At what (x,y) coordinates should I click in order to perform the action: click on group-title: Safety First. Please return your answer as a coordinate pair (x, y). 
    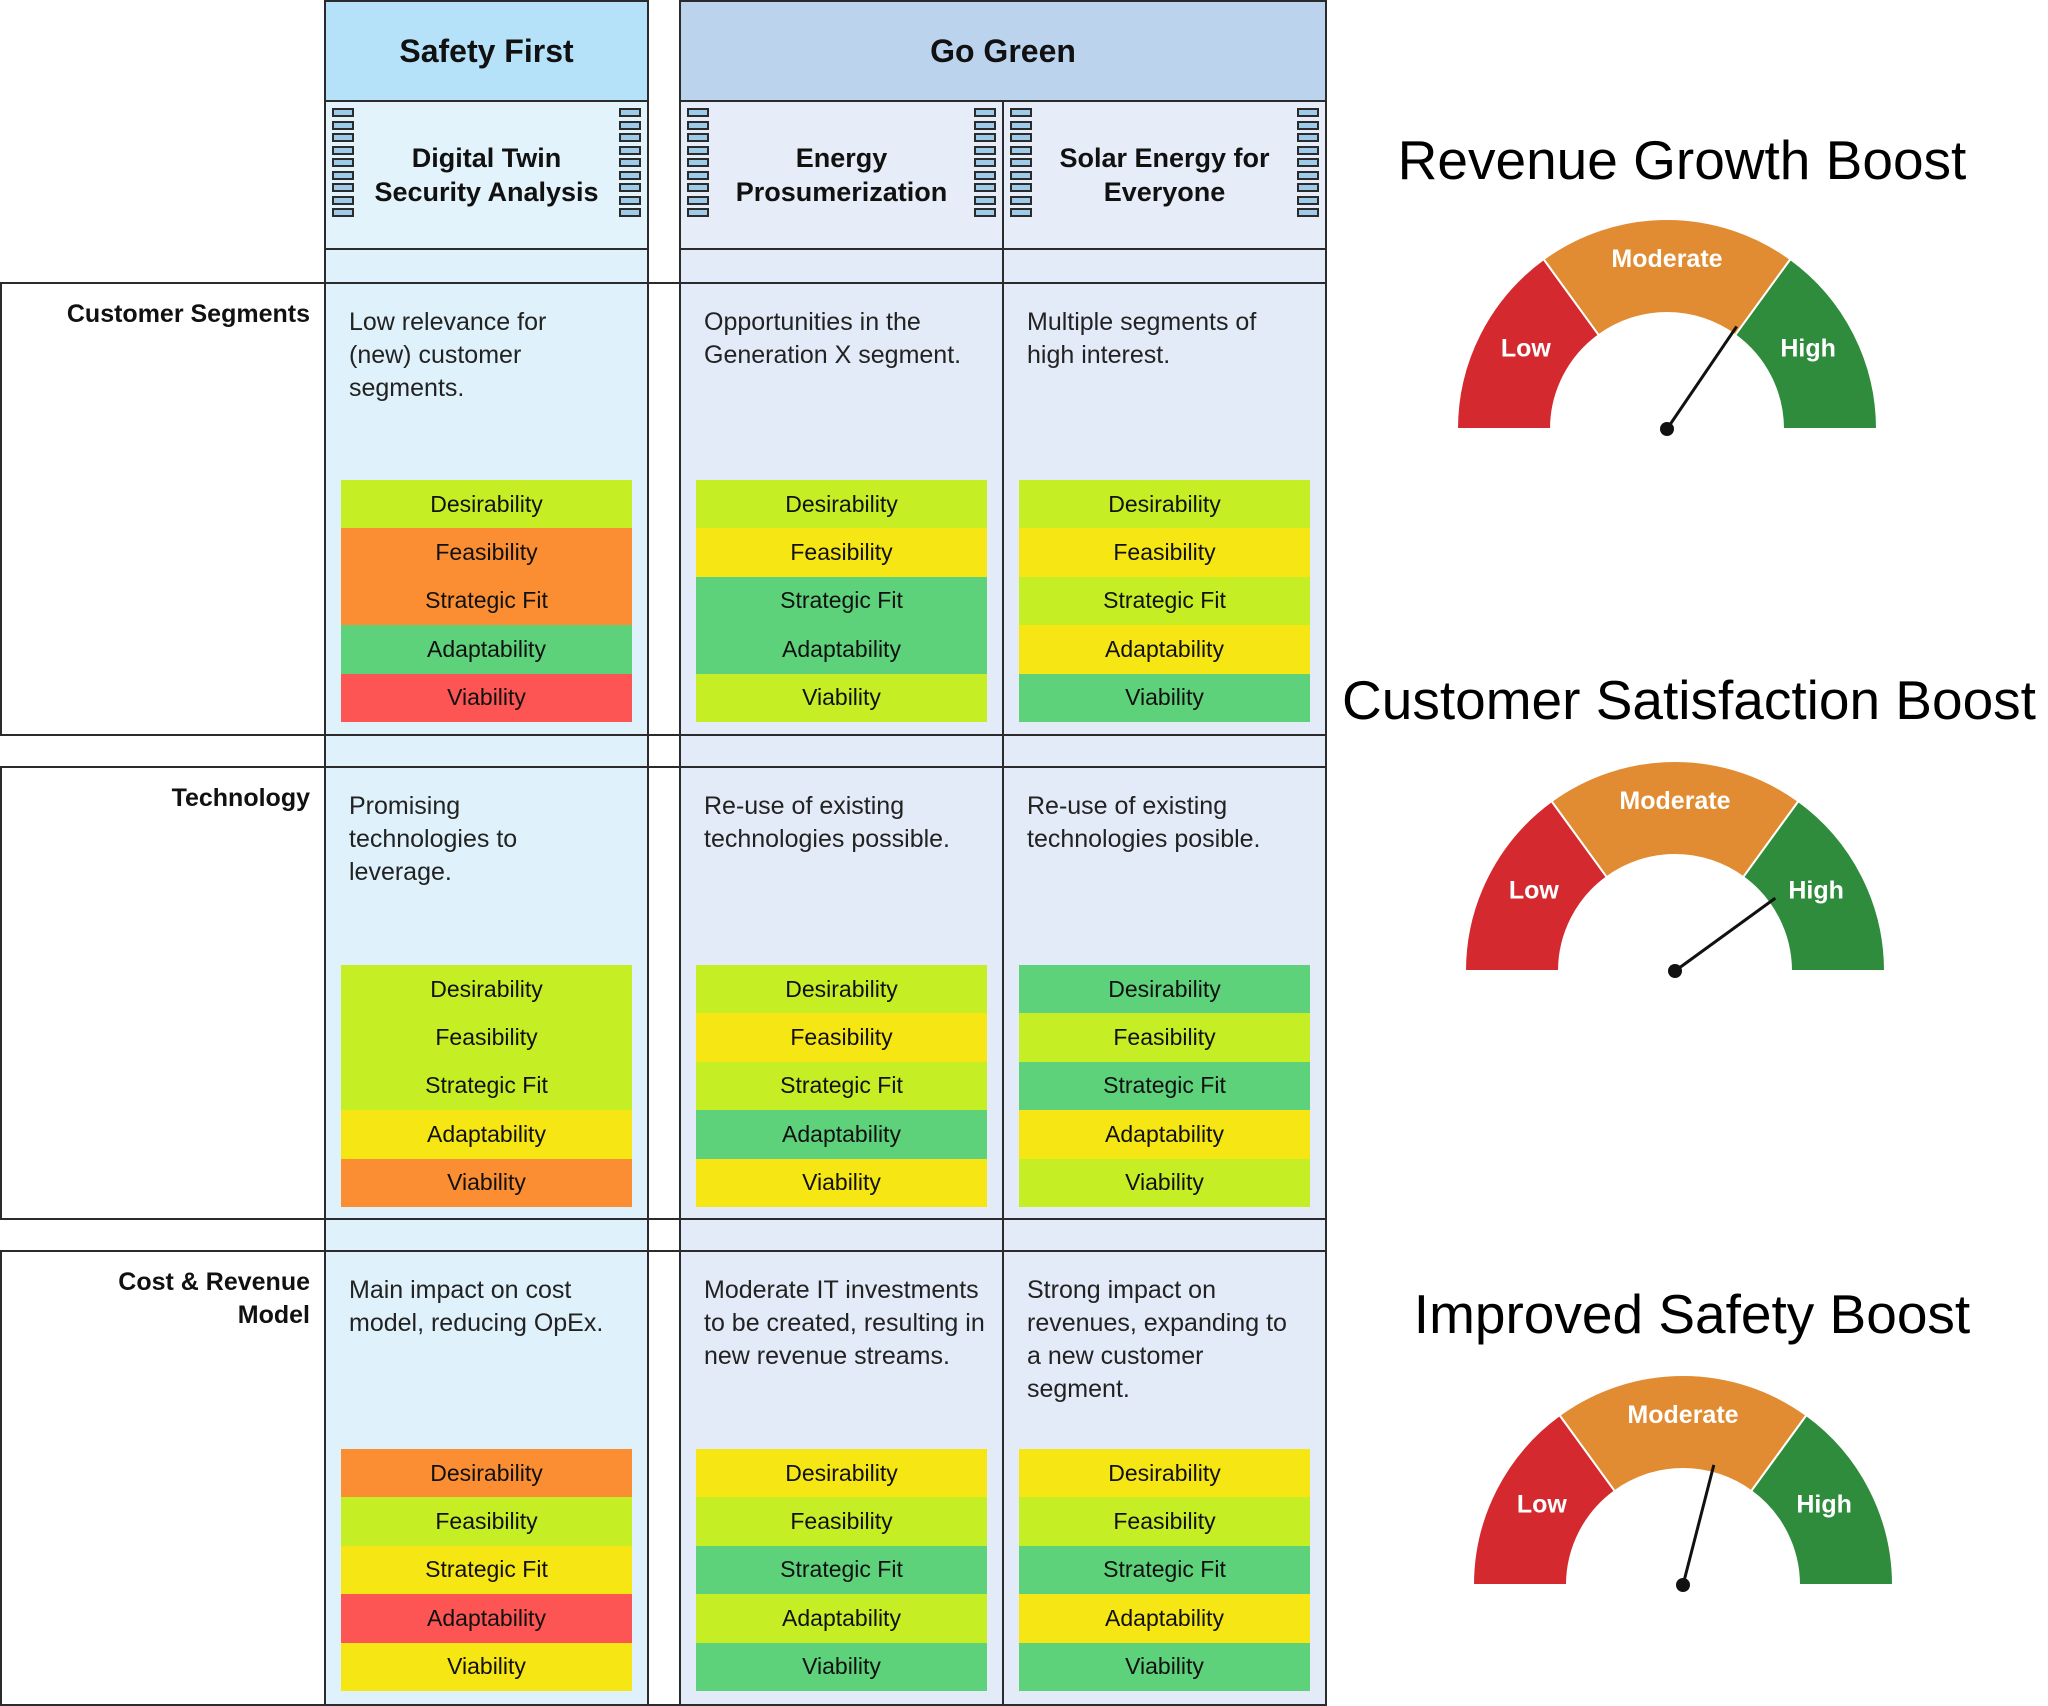
    Looking at the image, I should click on (486, 50).